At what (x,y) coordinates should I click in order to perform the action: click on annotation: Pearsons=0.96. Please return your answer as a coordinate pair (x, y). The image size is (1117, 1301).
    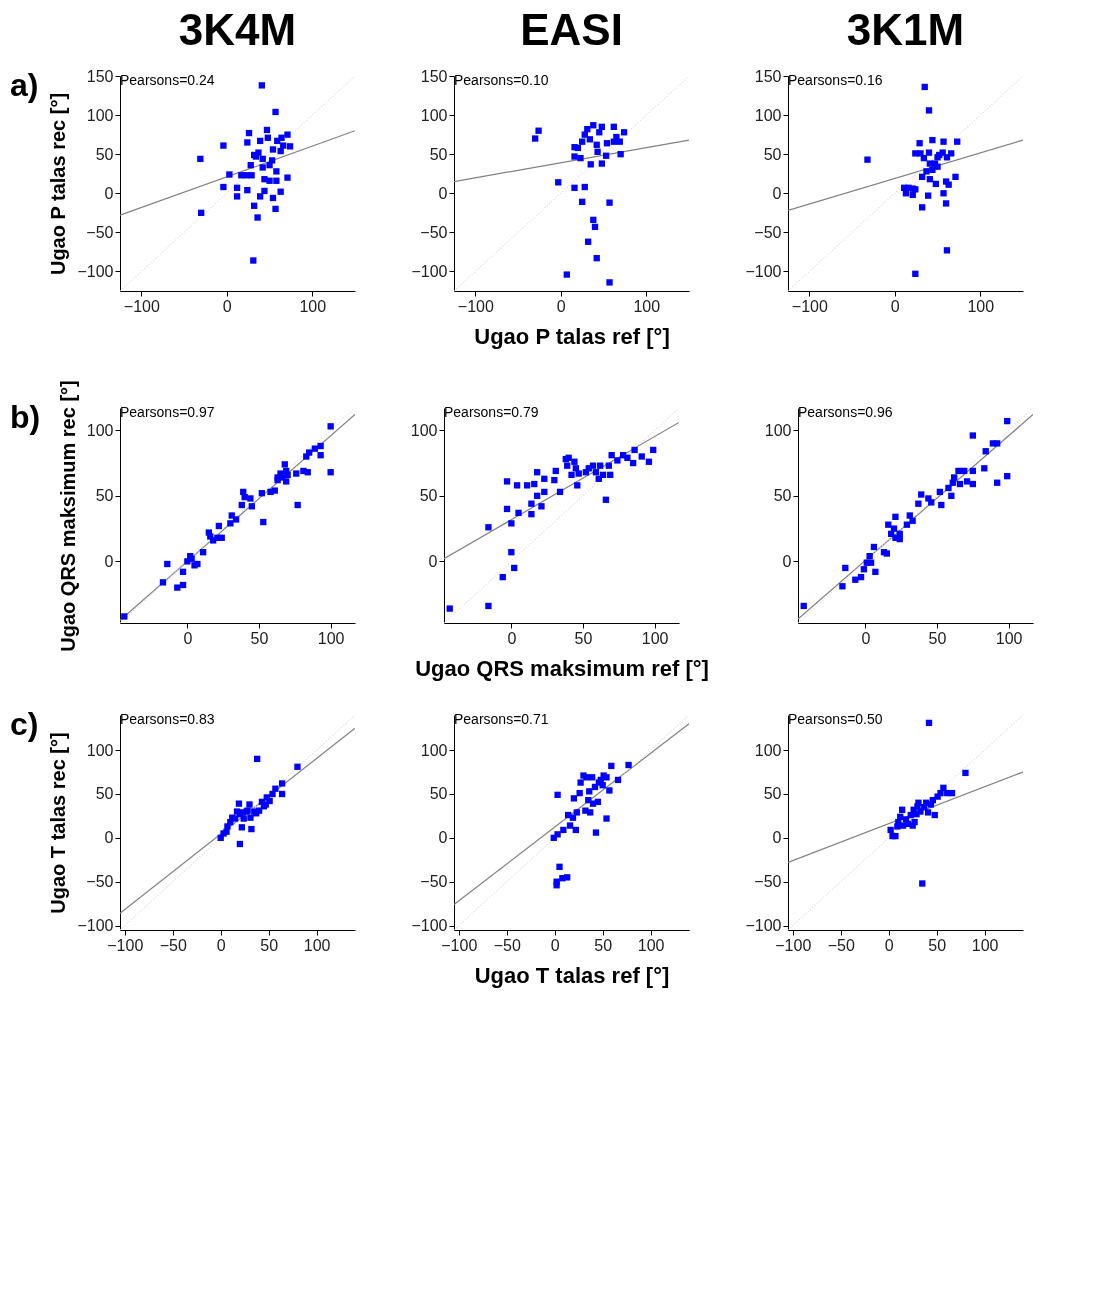
    Looking at the image, I should click on (845, 412).